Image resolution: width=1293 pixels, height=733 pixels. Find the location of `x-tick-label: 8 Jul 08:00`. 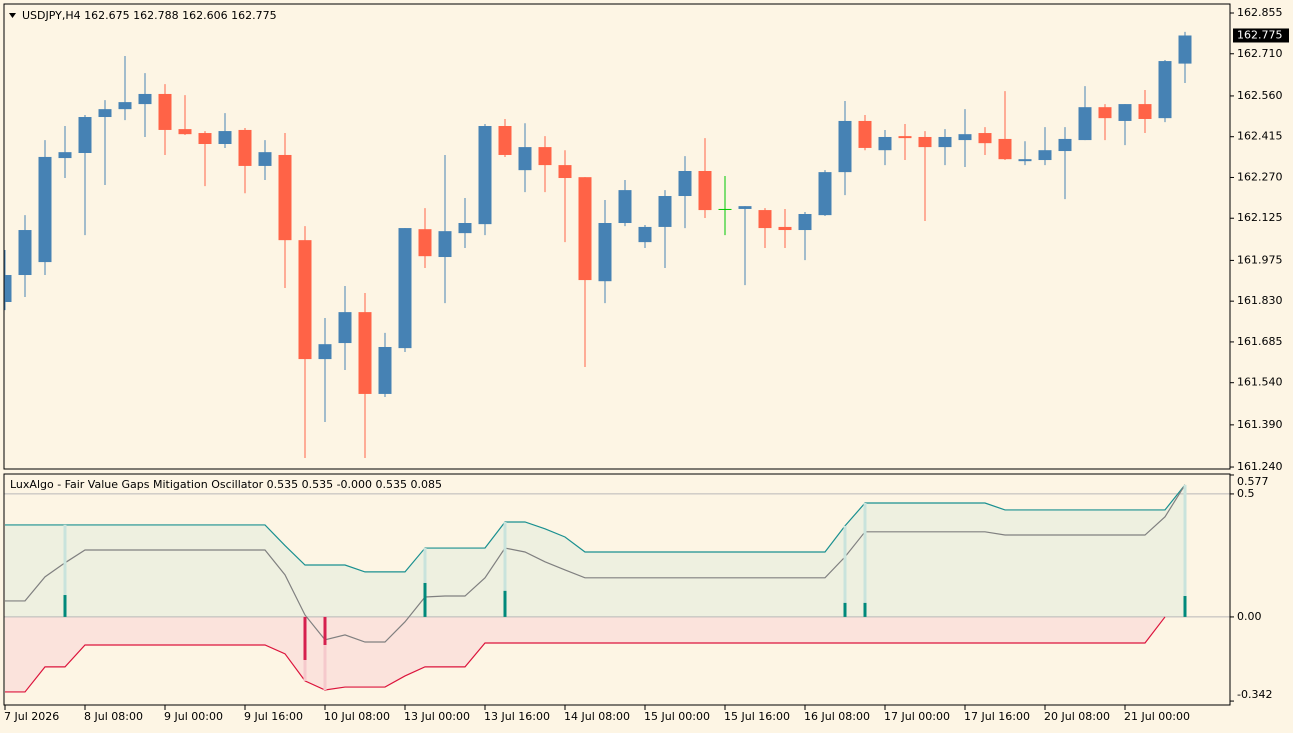

x-tick-label: 8 Jul 08:00 is located at coordinates (113, 716).